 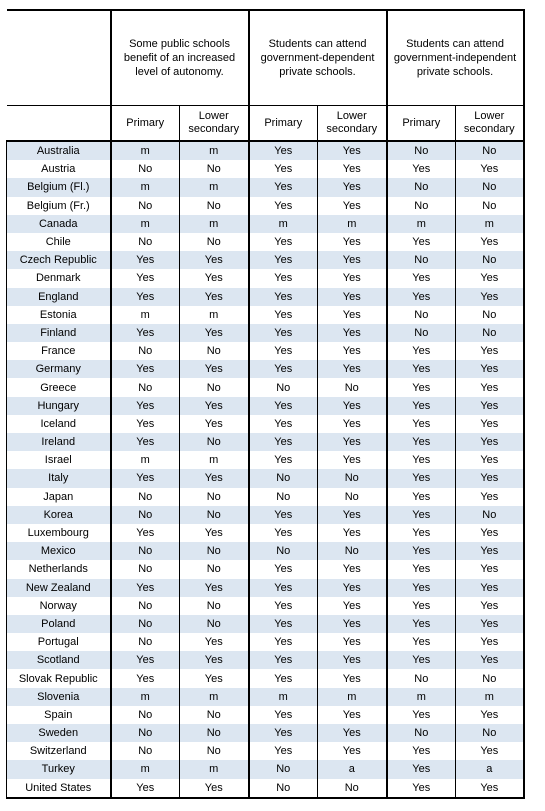 I want to click on table-row: Austria No No Yes Yes Yes Yes, so click(x=265, y=169).